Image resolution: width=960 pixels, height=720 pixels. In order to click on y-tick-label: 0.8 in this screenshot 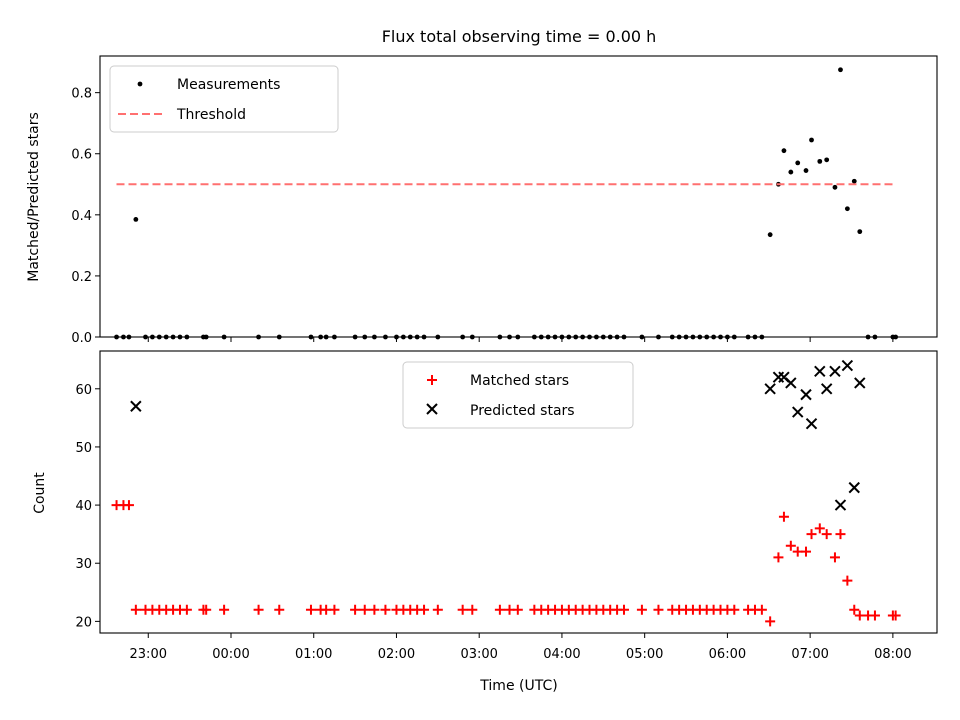, I will do `click(81, 94)`.